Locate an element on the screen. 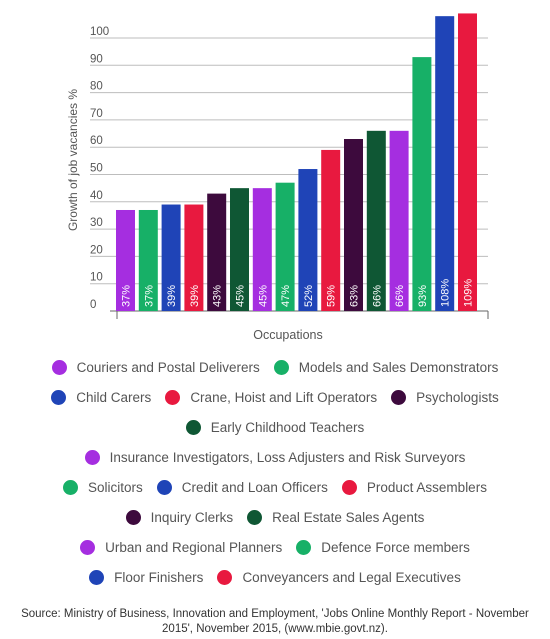 The height and width of the screenshot is (639, 550). legend-item: Solicitors is located at coordinates (103, 487).